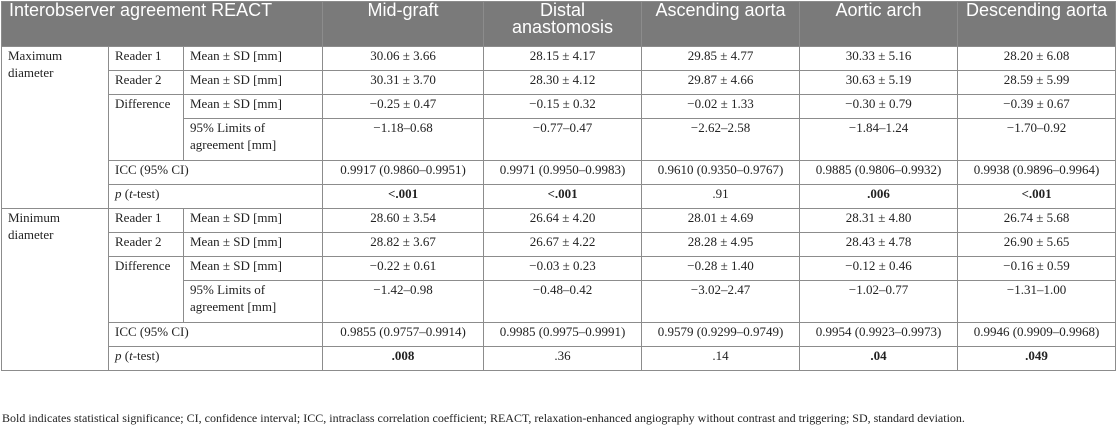 This screenshot has width=1116, height=447. I want to click on icc-cell: 0.9917 (0.9860–0.9951), so click(403, 172).